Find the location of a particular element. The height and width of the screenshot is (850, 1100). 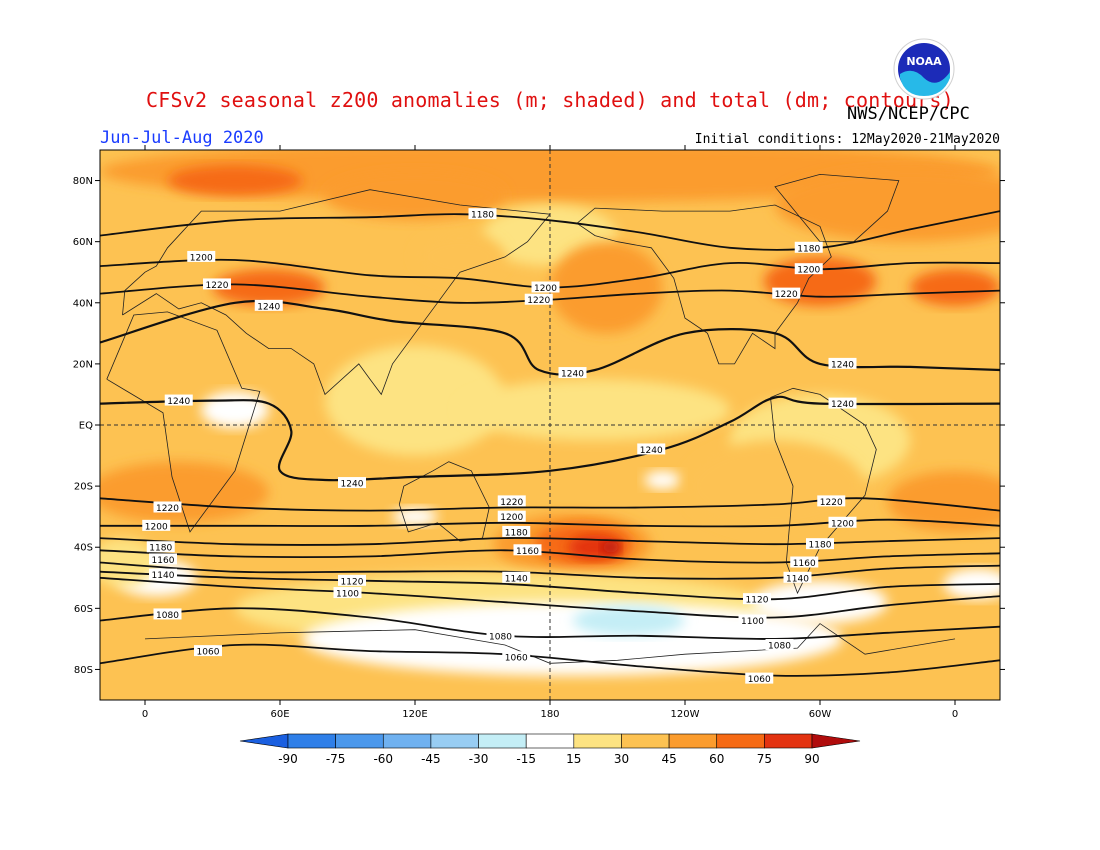

colorbar-level-label: -15 is located at coordinates (526, 759).